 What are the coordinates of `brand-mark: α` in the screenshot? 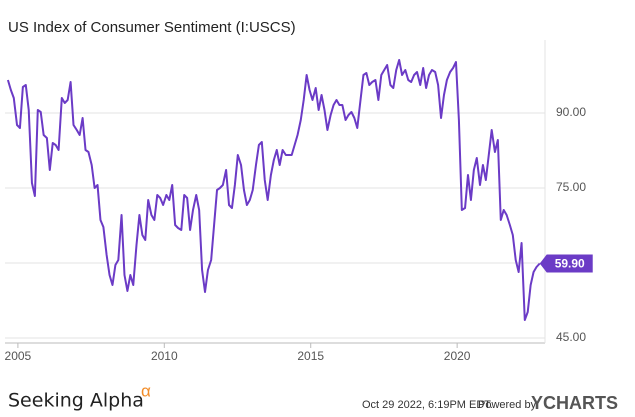 It's located at (146, 390).